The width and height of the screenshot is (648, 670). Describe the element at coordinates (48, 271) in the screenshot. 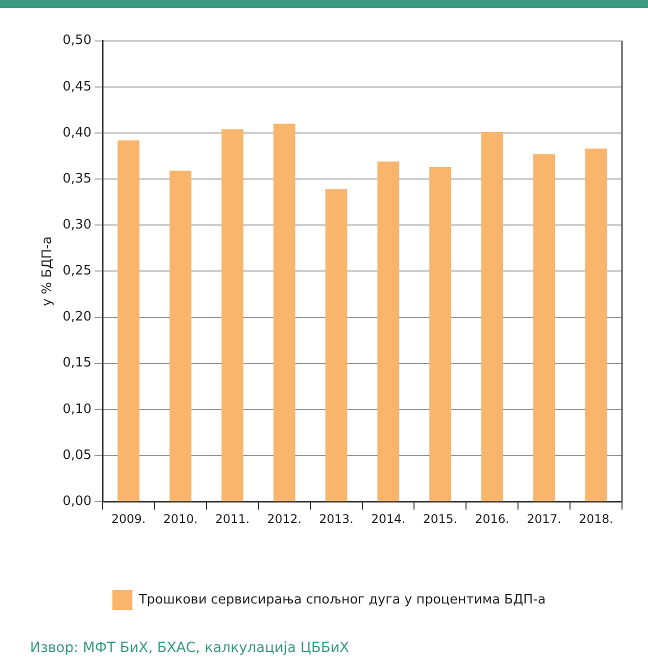

I see `y-axis-title: у % БДП-а` at that location.